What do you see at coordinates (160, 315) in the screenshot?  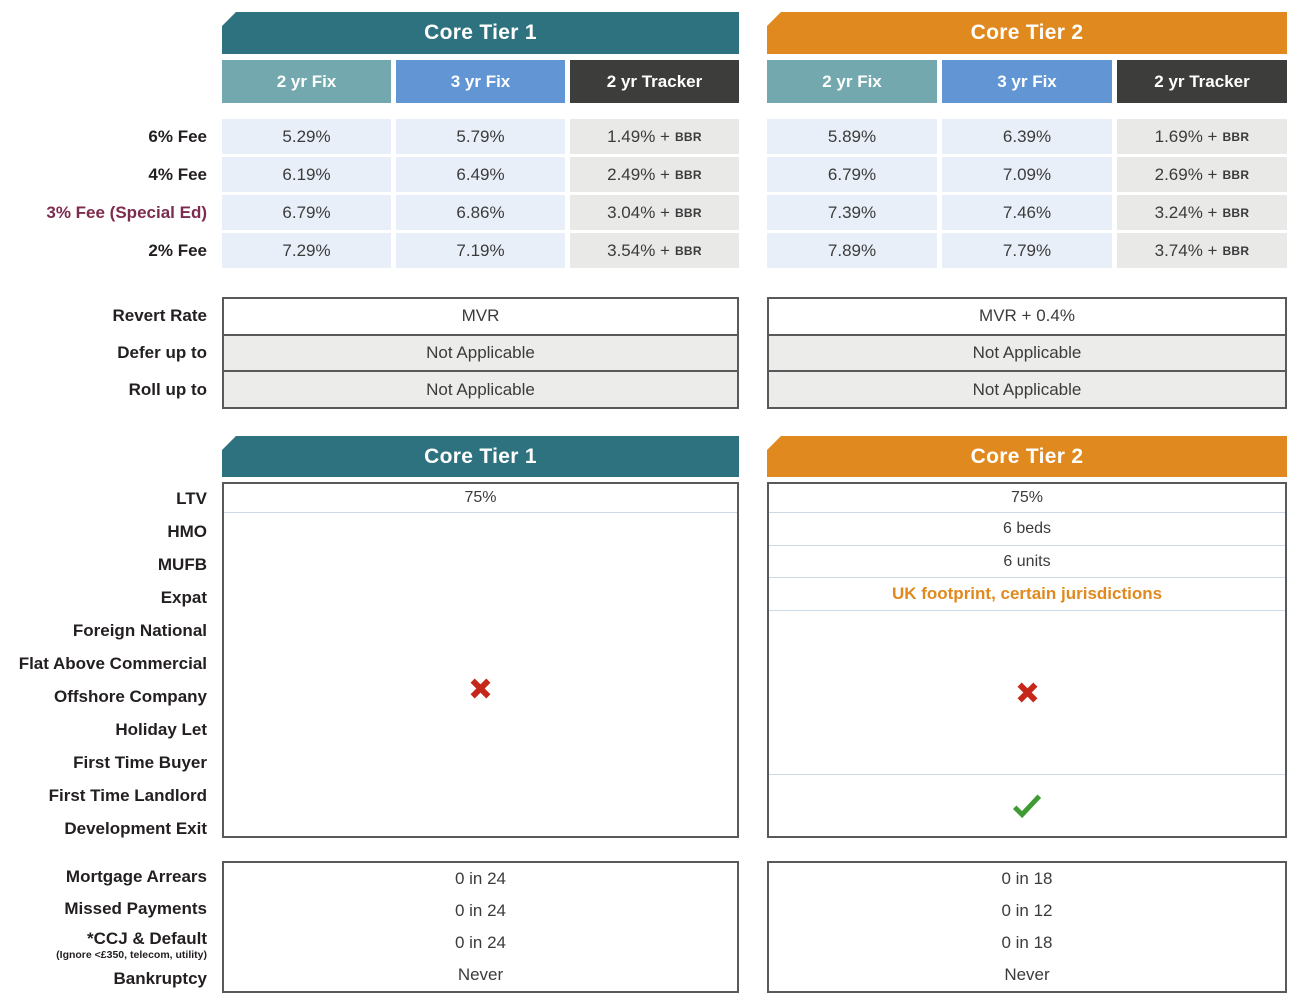 I see `revert-rate-label: Revert Rate` at bounding box center [160, 315].